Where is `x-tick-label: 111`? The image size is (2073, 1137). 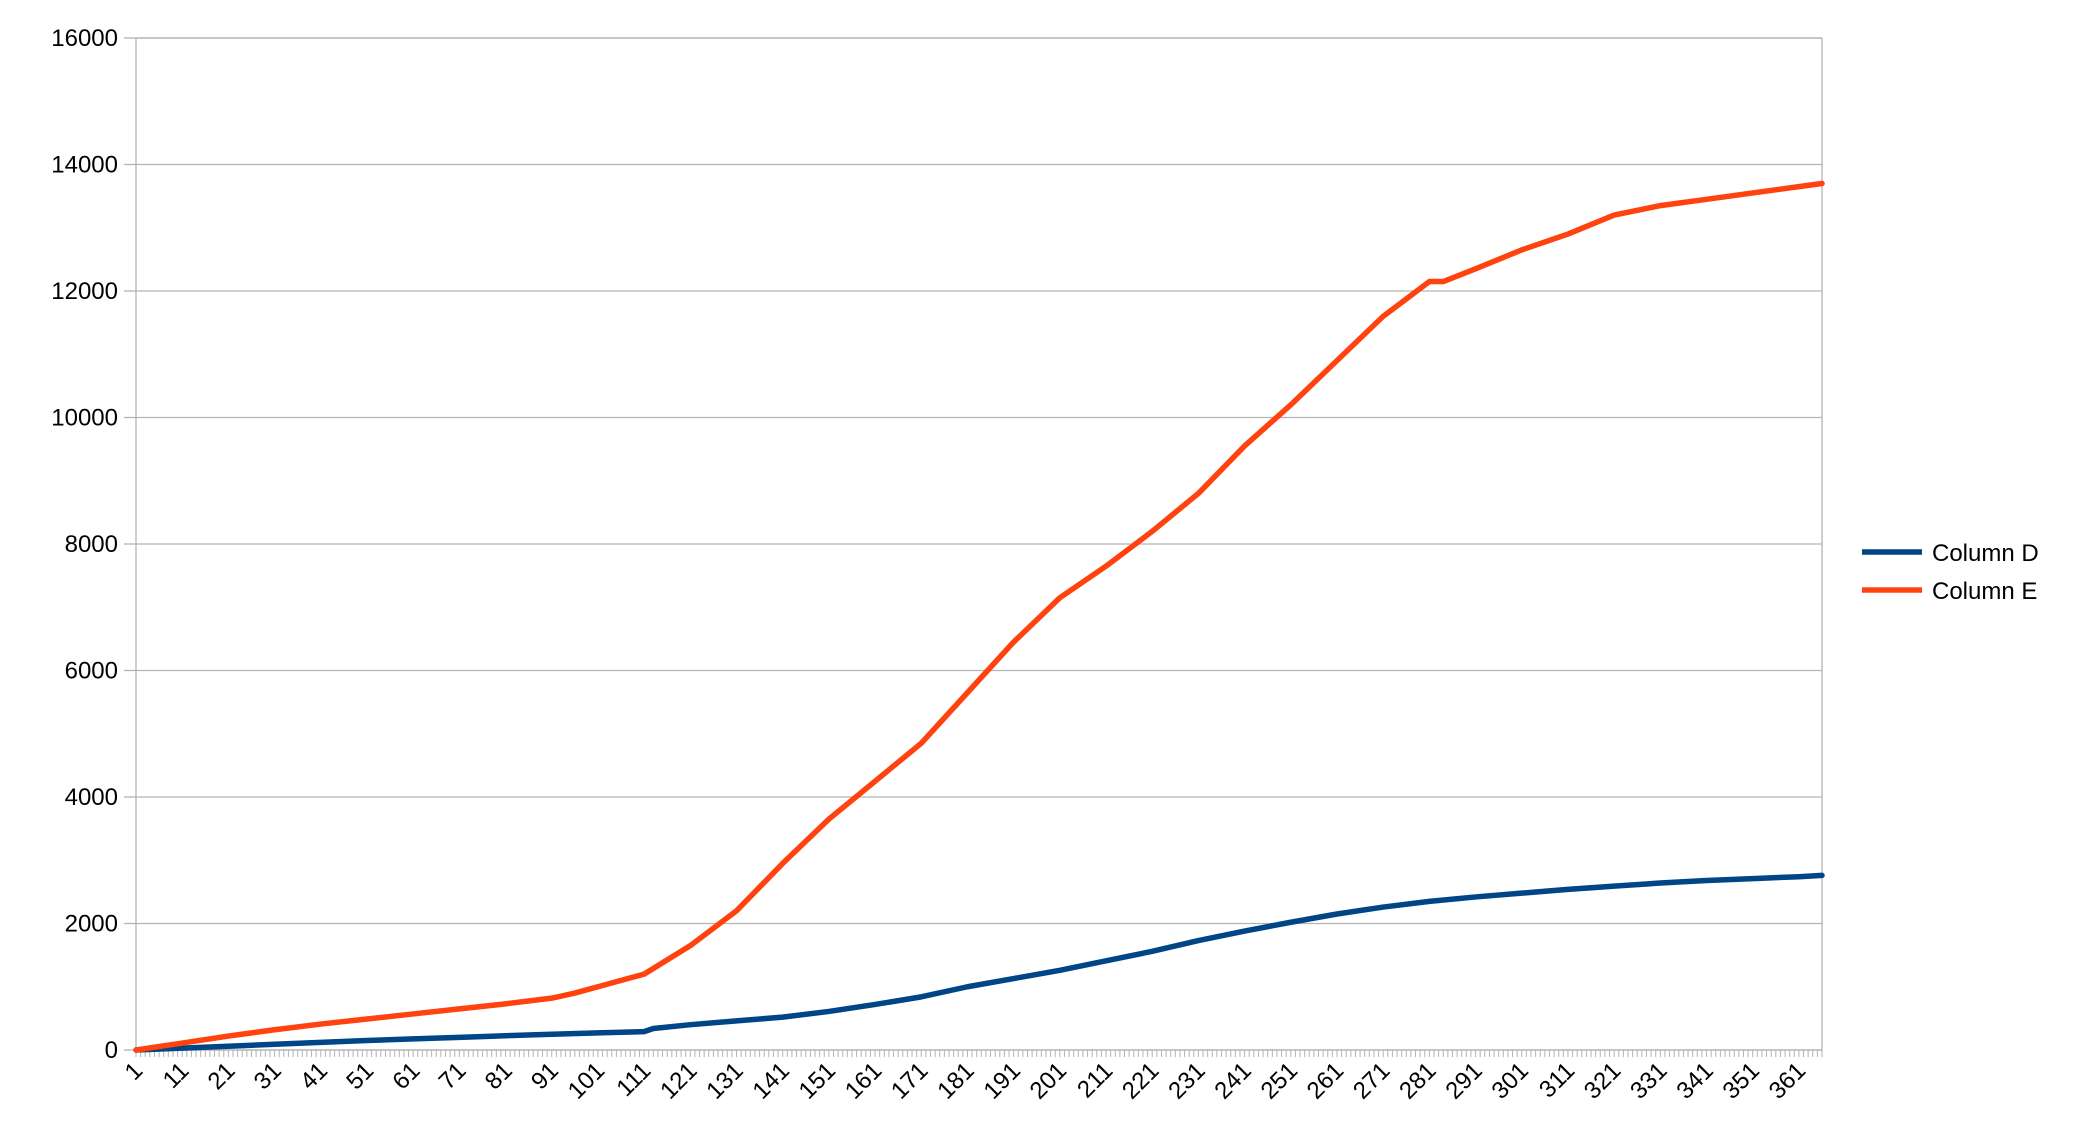
x-tick-label: 111 is located at coordinates (633, 1079).